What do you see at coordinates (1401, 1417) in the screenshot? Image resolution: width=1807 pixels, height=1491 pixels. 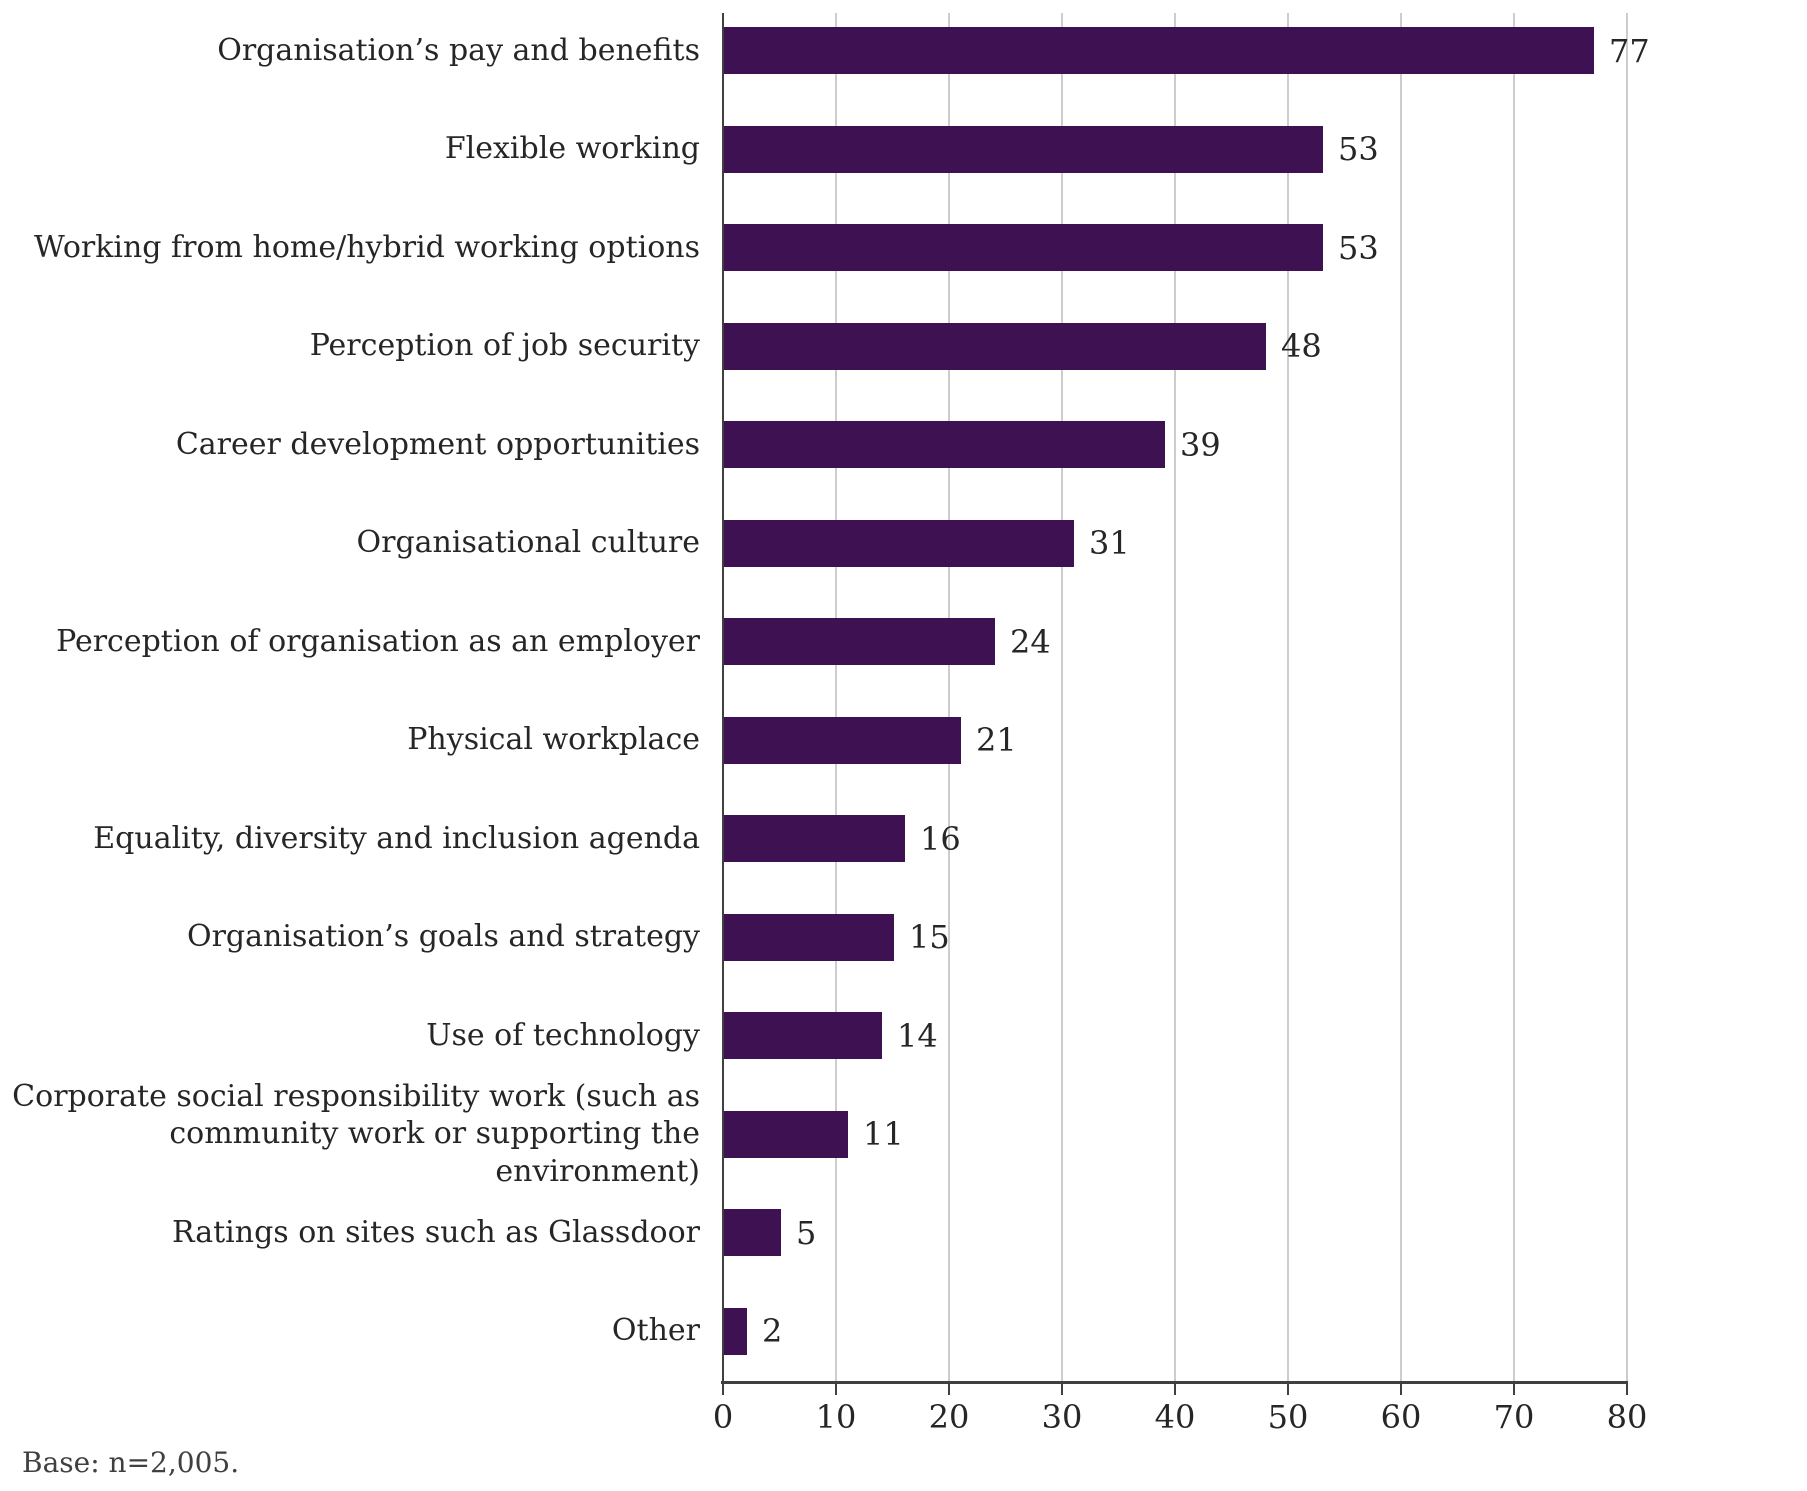 I see `x-axis-tick-label: 60` at bounding box center [1401, 1417].